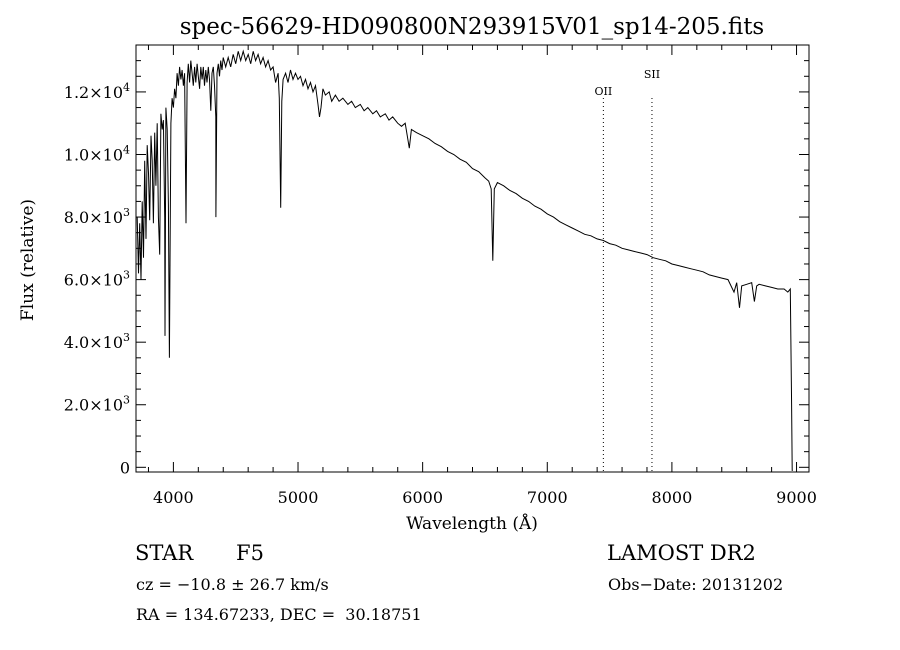 The width and height of the screenshot is (900, 650). I want to click on emission-line-label: SII, so click(652, 74).